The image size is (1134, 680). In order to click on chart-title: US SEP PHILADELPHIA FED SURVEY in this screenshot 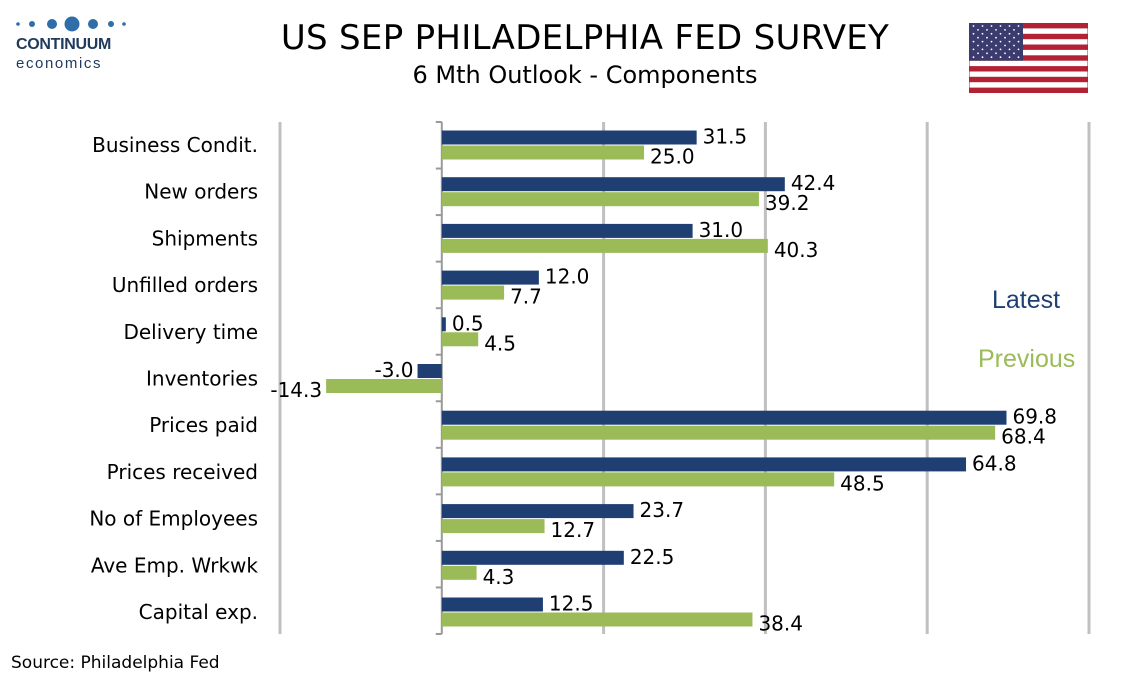, I will do `click(585, 38)`.